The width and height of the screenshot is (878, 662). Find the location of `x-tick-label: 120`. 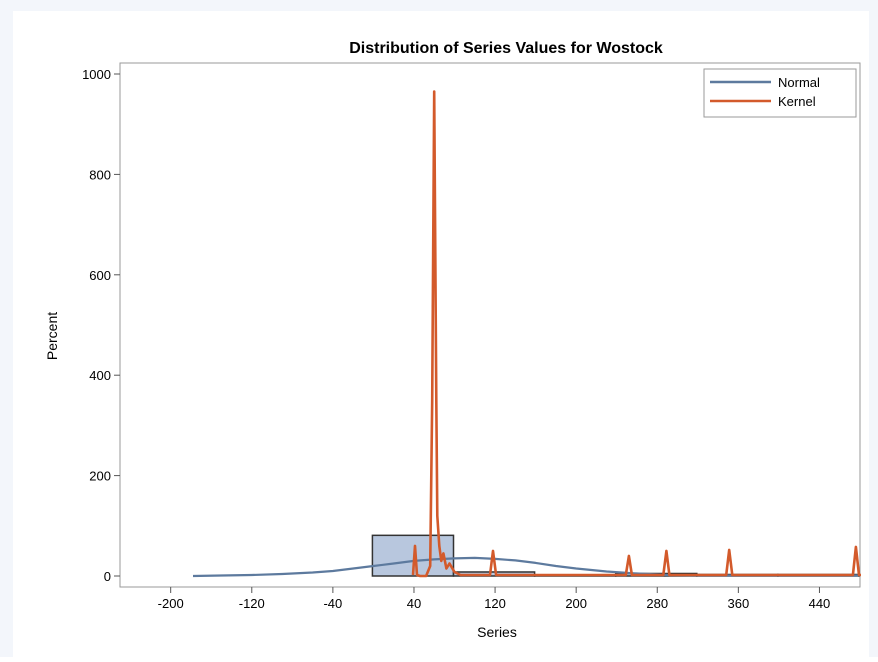

x-tick-label: 120 is located at coordinates (495, 603).